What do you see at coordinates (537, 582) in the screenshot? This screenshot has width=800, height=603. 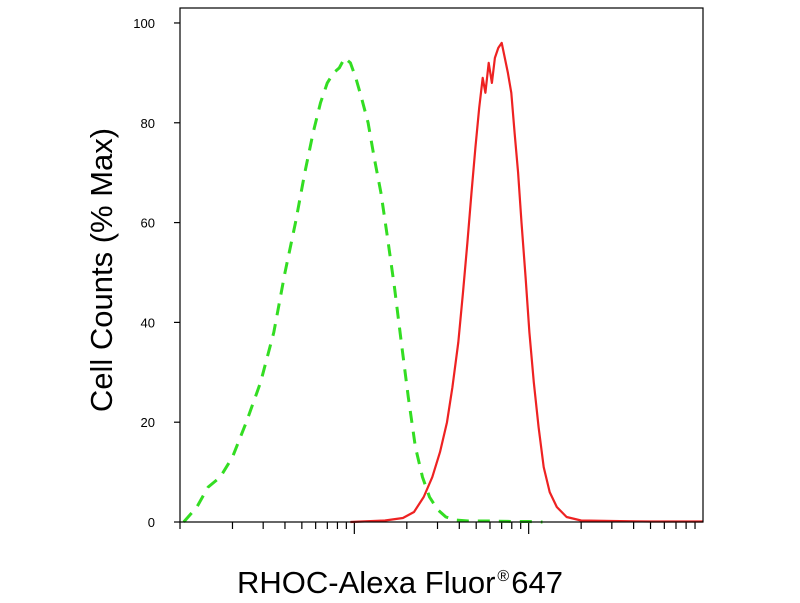 I see `x-axis-title-suffix: 647` at bounding box center [537, 582].